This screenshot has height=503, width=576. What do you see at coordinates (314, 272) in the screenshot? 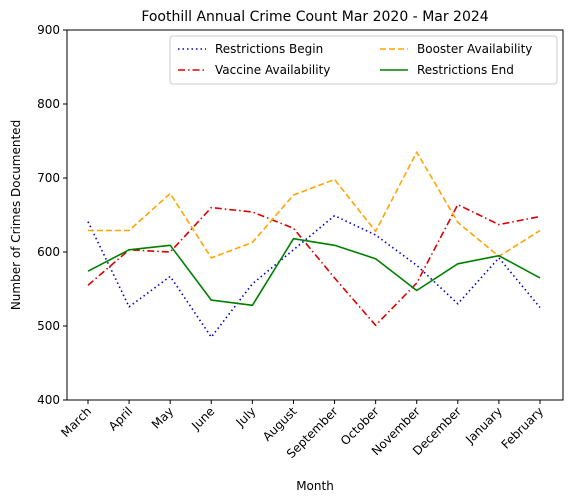
I see `series-line-restrictions-end` at bounding box center [314, 272].